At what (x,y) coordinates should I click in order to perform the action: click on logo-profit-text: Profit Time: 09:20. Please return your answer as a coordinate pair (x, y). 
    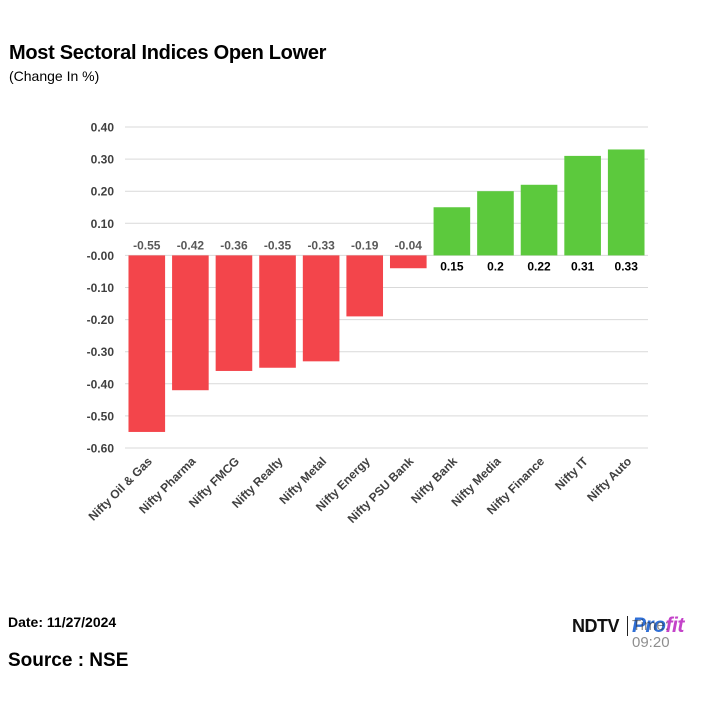
    Looking at the image, I should click on (658, 632).